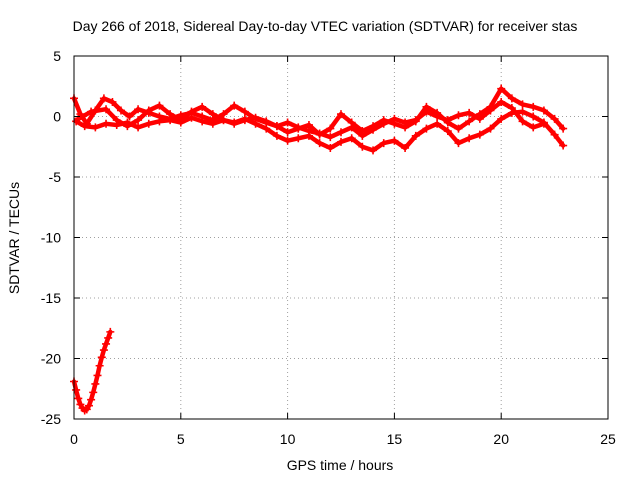 This screenshot has height=480, width=640. I want to click on y-axis-label: SDTVAR / TECUs, so click(14, 238).